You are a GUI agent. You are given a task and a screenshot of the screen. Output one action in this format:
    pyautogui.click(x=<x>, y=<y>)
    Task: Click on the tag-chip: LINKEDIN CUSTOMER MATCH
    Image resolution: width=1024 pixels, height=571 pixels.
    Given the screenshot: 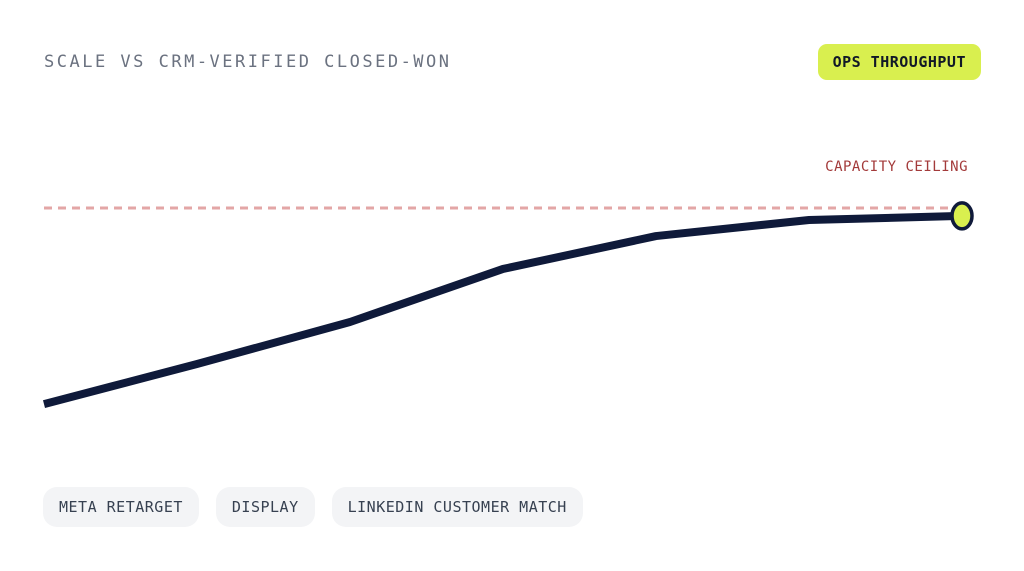 What is the action you would take?
    pyautogui.click(x=457, y=507)
    